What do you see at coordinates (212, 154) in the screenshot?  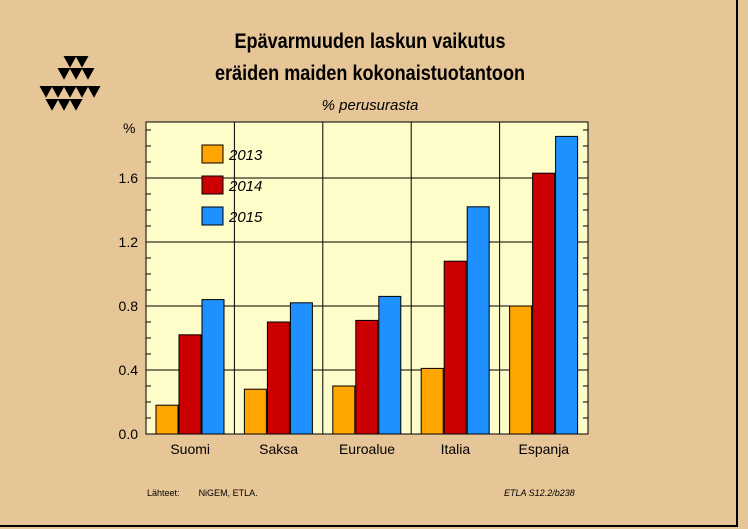 I see `legend-swatch-2013` at bounding box center [212, 154].